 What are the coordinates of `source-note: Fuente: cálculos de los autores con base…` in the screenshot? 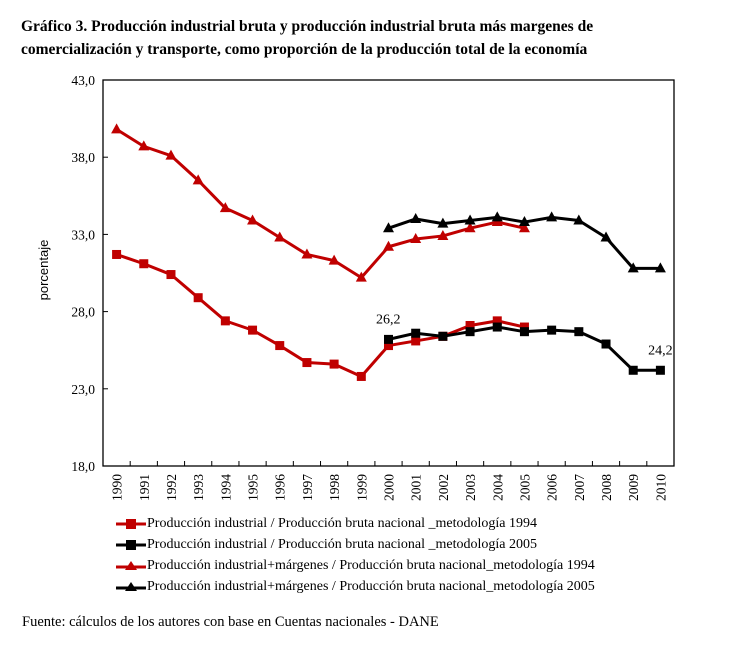 It's located at (230, 622).